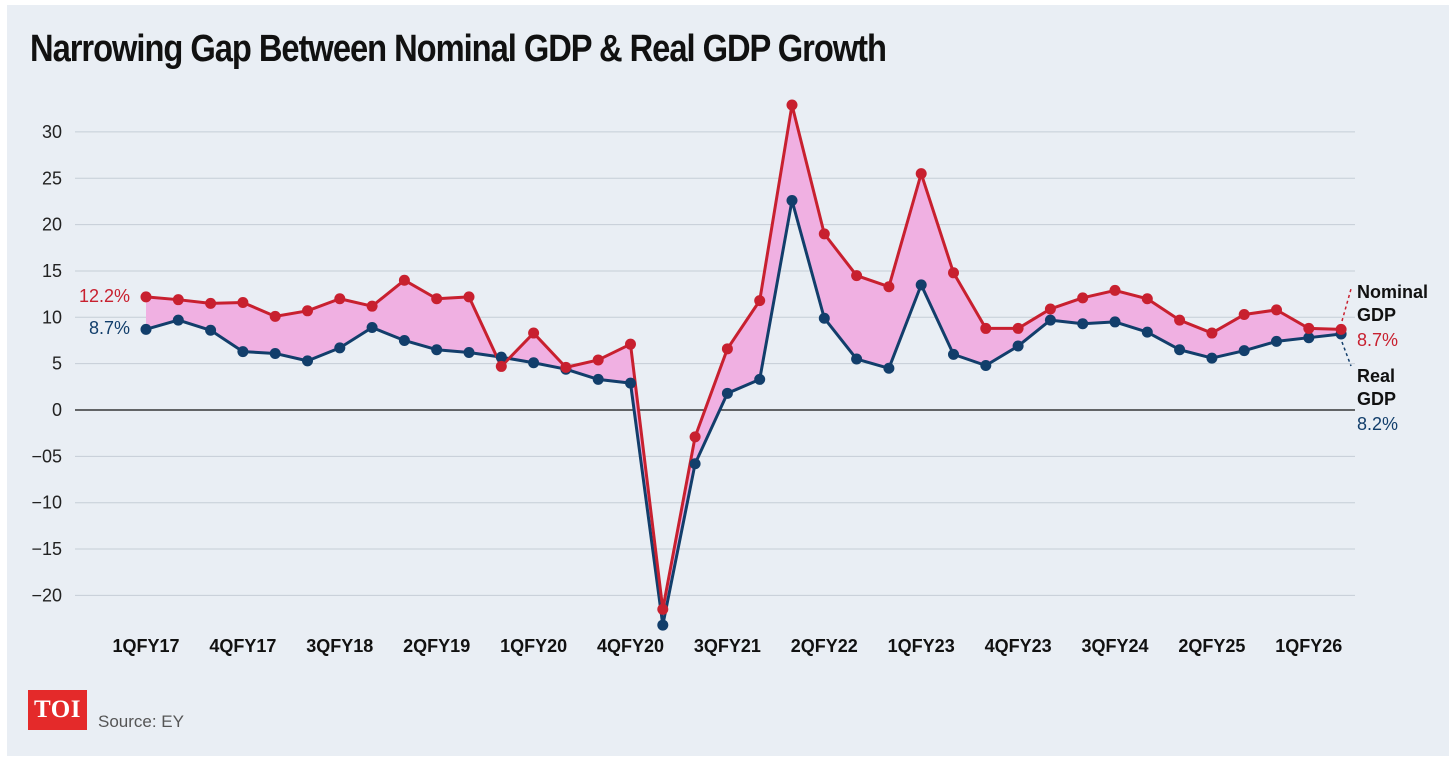  I want to click on source-note: Source: EY, so click(141, 721).